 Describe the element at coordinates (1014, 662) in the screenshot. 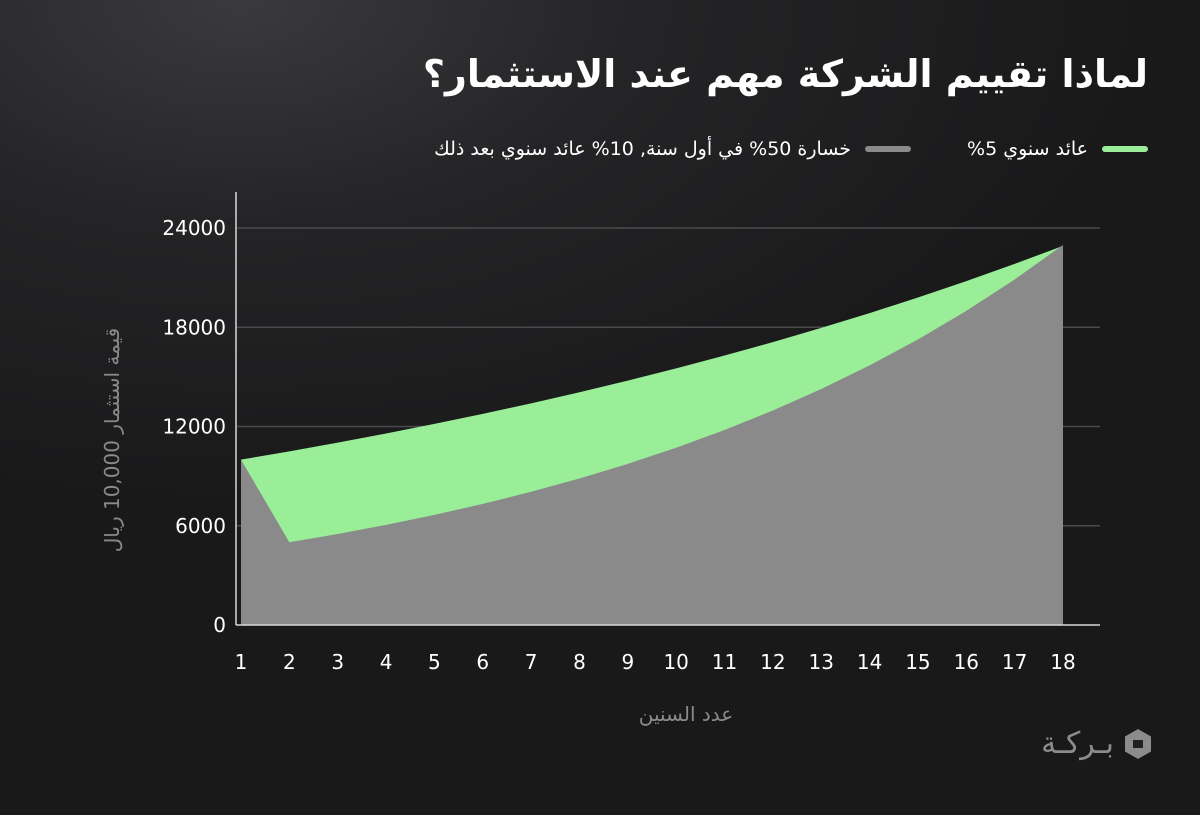

I see `x-tick-label: 17` at that location.